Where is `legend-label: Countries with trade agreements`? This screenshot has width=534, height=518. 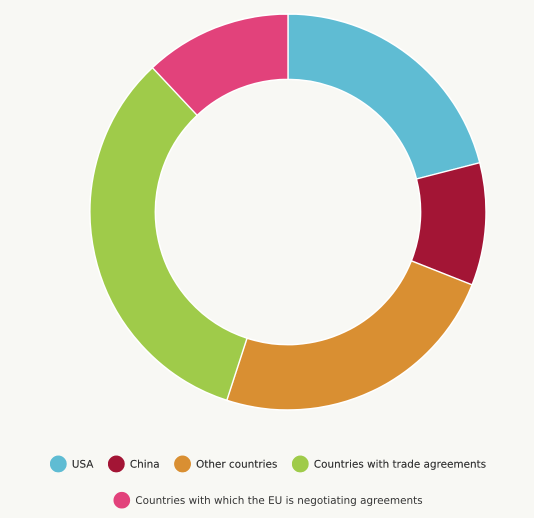
legend-label: Countries with trade agreements is located at coordinates (400, 465).